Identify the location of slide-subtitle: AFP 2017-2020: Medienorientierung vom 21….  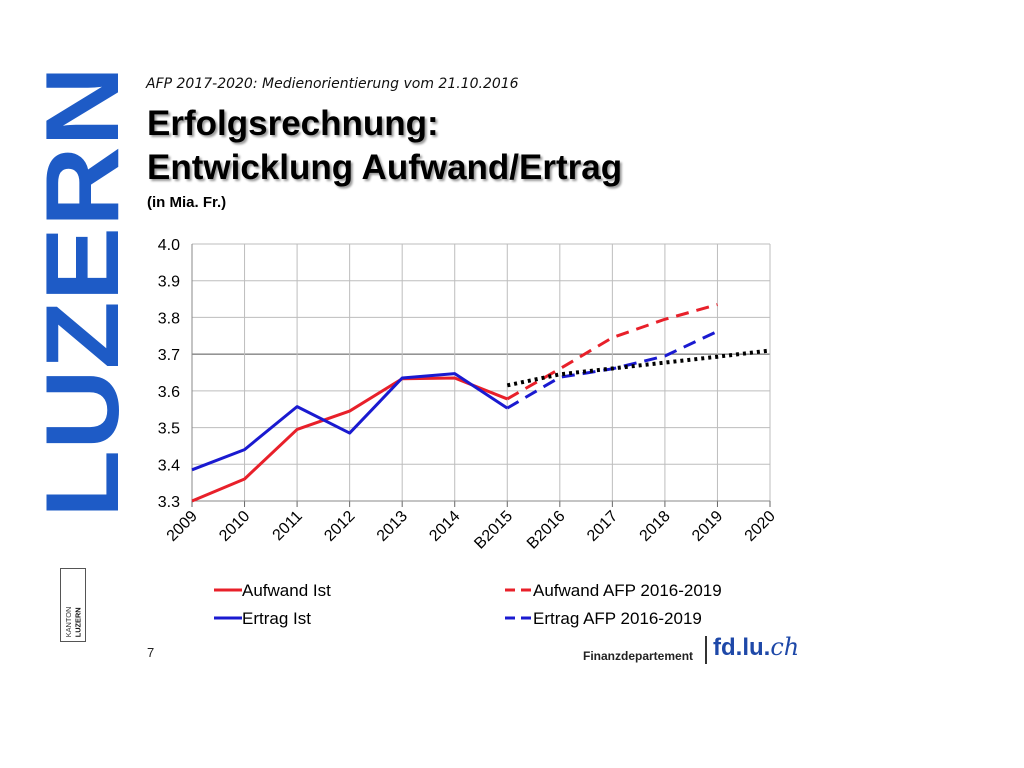
(332, 84).